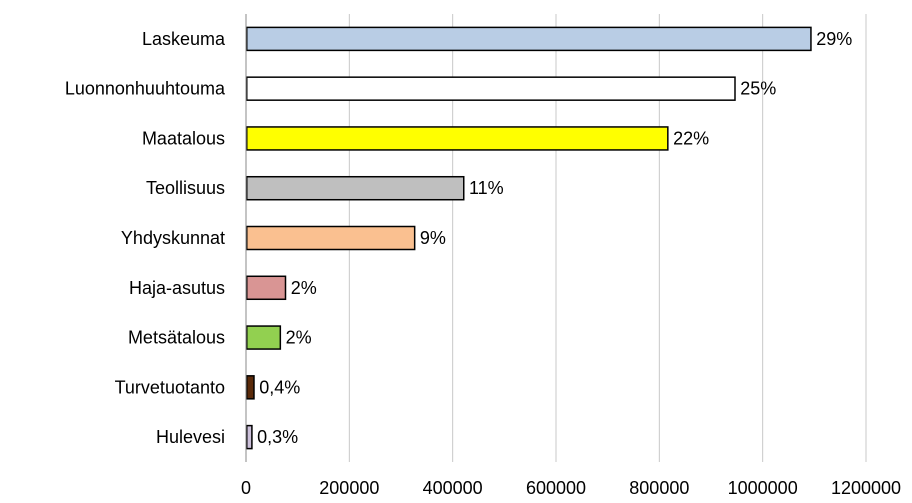 This screenshot has height=503, width=912. What do you see at coordinates (763, 488) in the screenshot?
I see `x-tick-label-1000000: 1000000` at bounding box center [763, 488].